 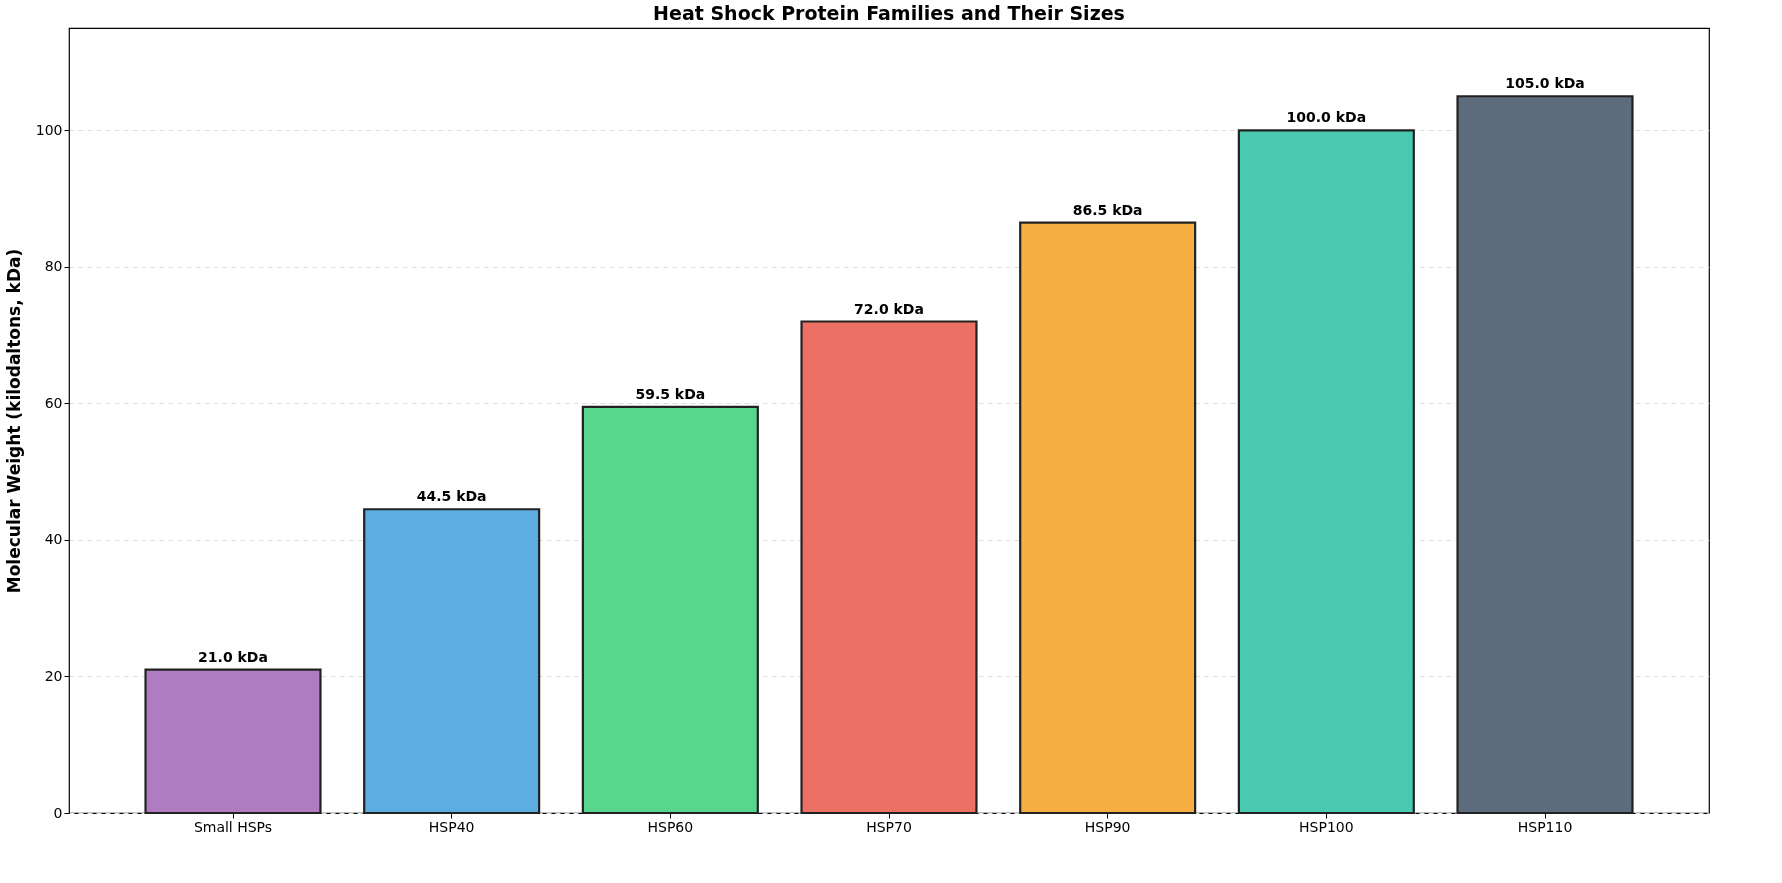 What do you see at coordinates (1107, 209) in the screenshot?
I see `data-label: 86.5 kDa` at bounding box center [1107, 209].